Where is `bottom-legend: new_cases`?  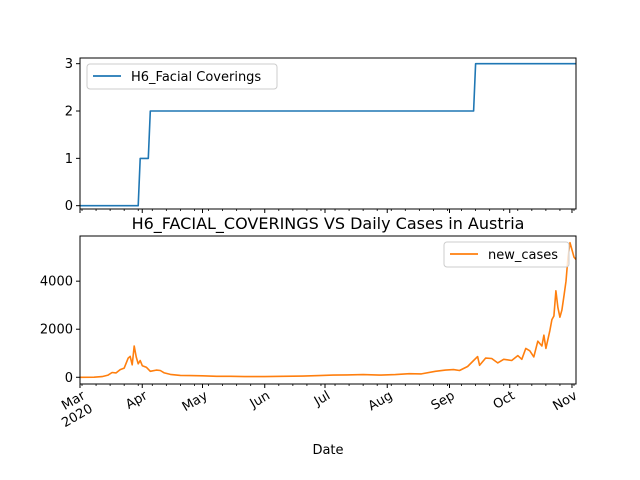 bottom-legend: new_cases is located at coordinates (506, 254).